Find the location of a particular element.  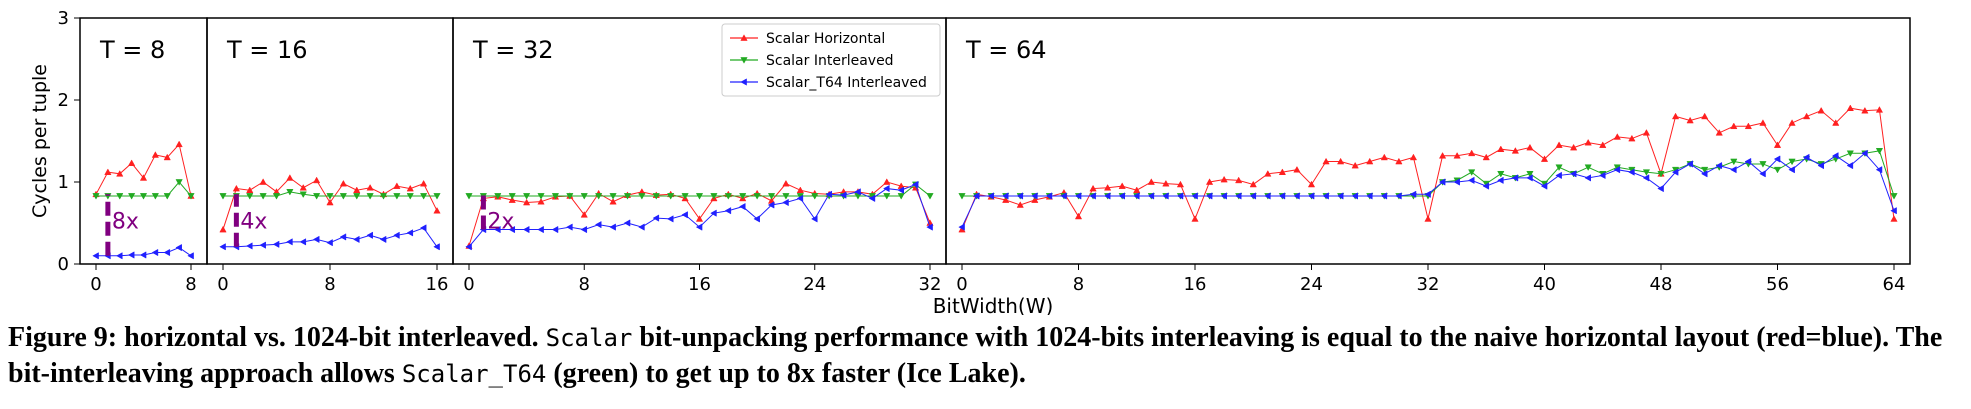

y-tick-label: 1 is located at coordinates (63, 182).